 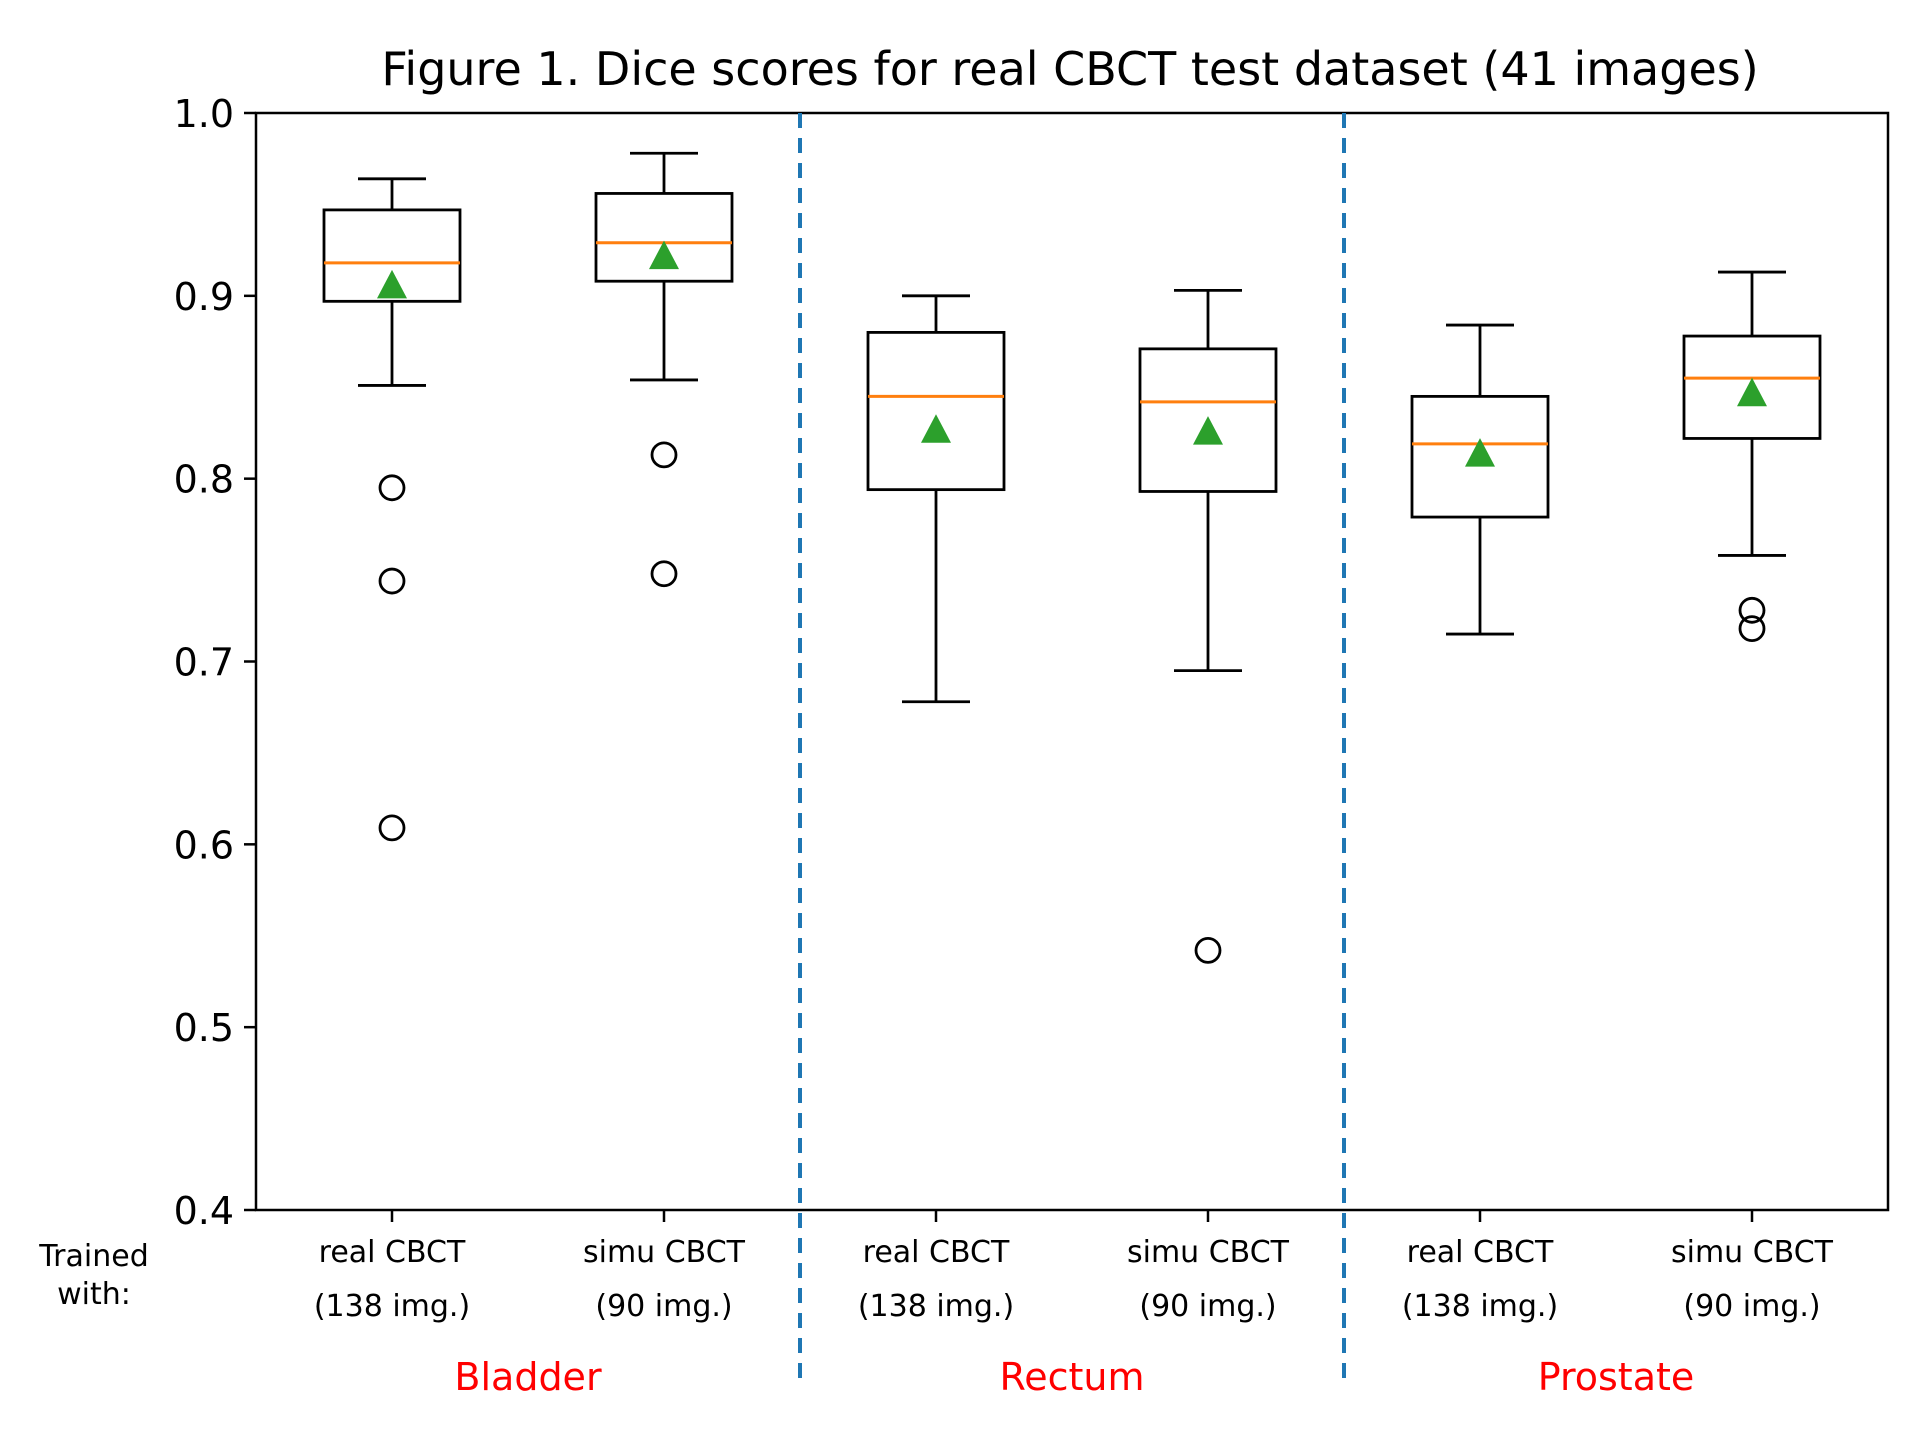 I want to click on trained-with-label: Trained, so click(x=93, y=1256).